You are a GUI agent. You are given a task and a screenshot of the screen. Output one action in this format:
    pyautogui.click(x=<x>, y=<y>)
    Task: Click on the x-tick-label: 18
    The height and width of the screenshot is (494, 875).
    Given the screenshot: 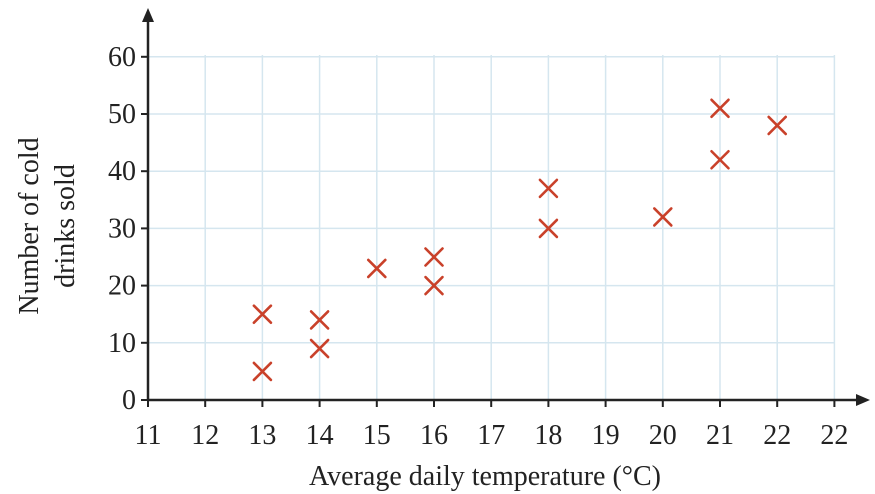 What is the action you would take?
    pyautogui.click(x=548, y=435)
    